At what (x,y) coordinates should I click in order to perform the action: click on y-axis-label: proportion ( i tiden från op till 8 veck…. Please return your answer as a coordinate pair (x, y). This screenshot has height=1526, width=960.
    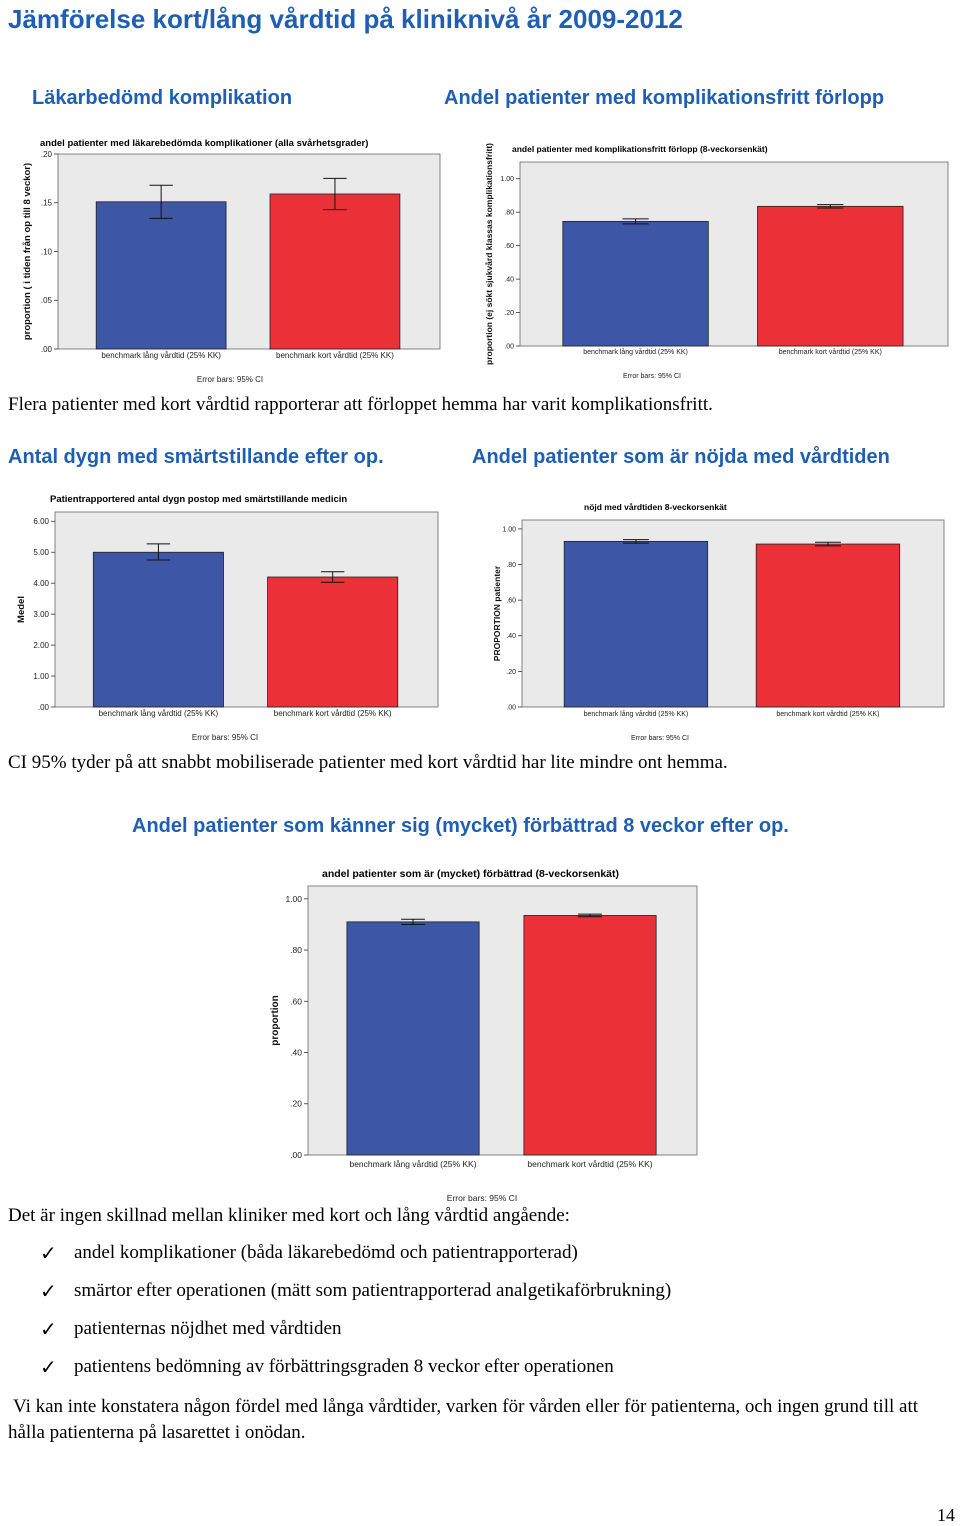
    Looking at the image, I should click on (27, 251).